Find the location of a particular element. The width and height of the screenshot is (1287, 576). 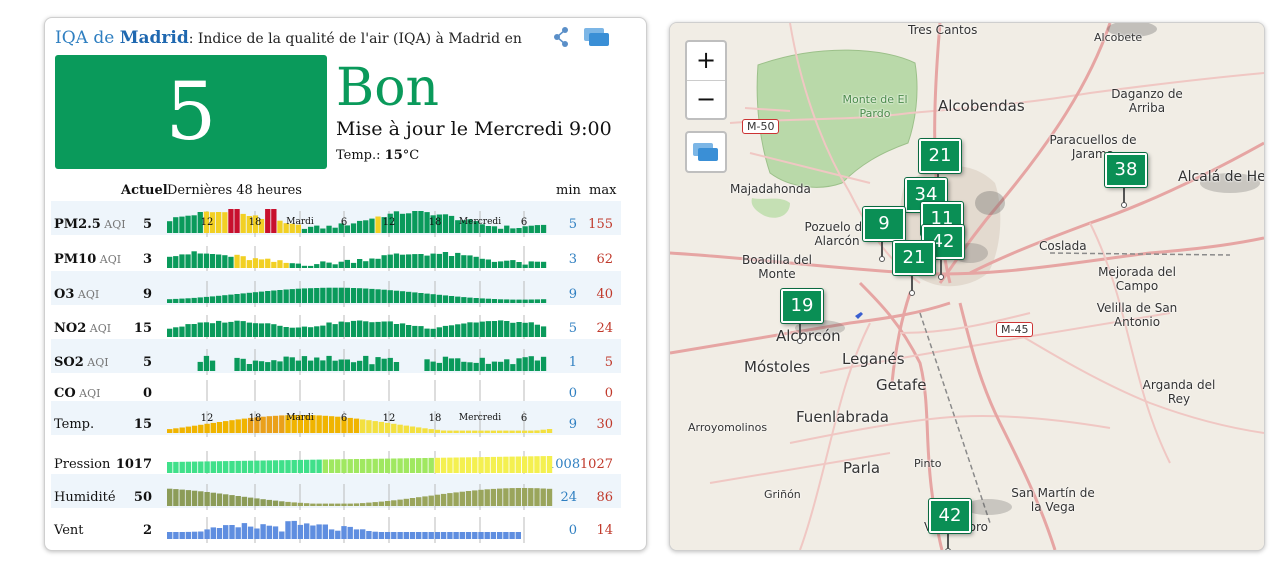

row-current: 50 is located at coordinates (142, 497).